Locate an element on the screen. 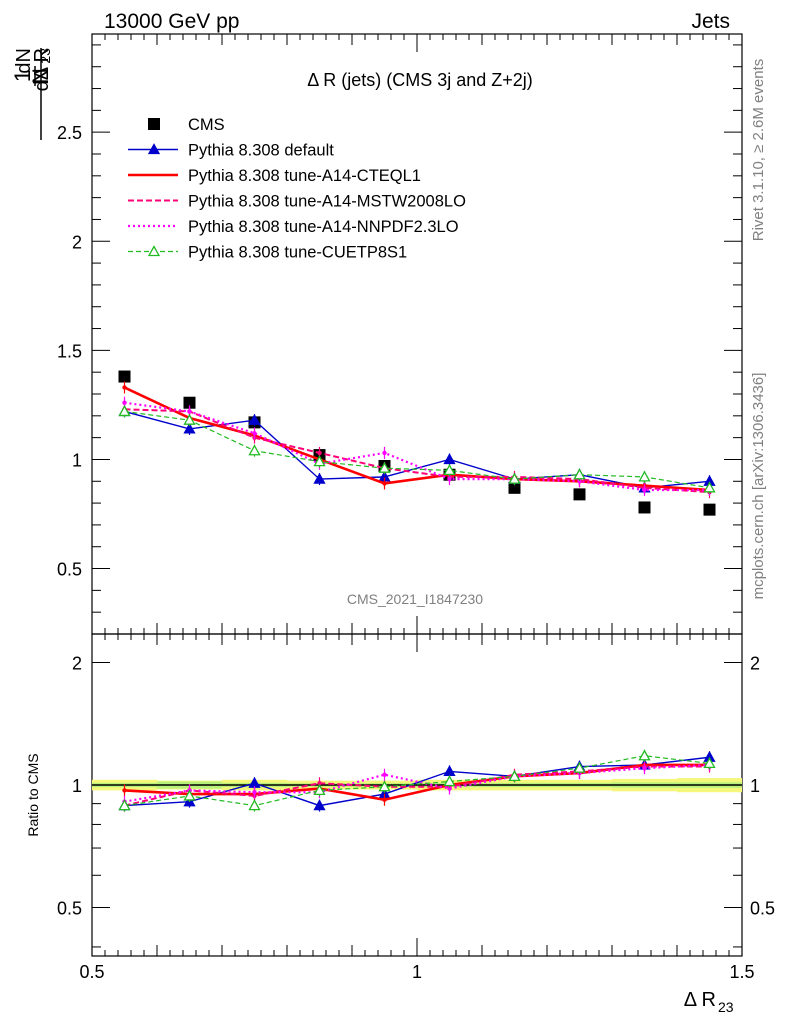 Image resolution: width=786 pixels, height=1024 pixels. ratio-y-tick-label-right: 0.5 is located at coordinates (762, 908).